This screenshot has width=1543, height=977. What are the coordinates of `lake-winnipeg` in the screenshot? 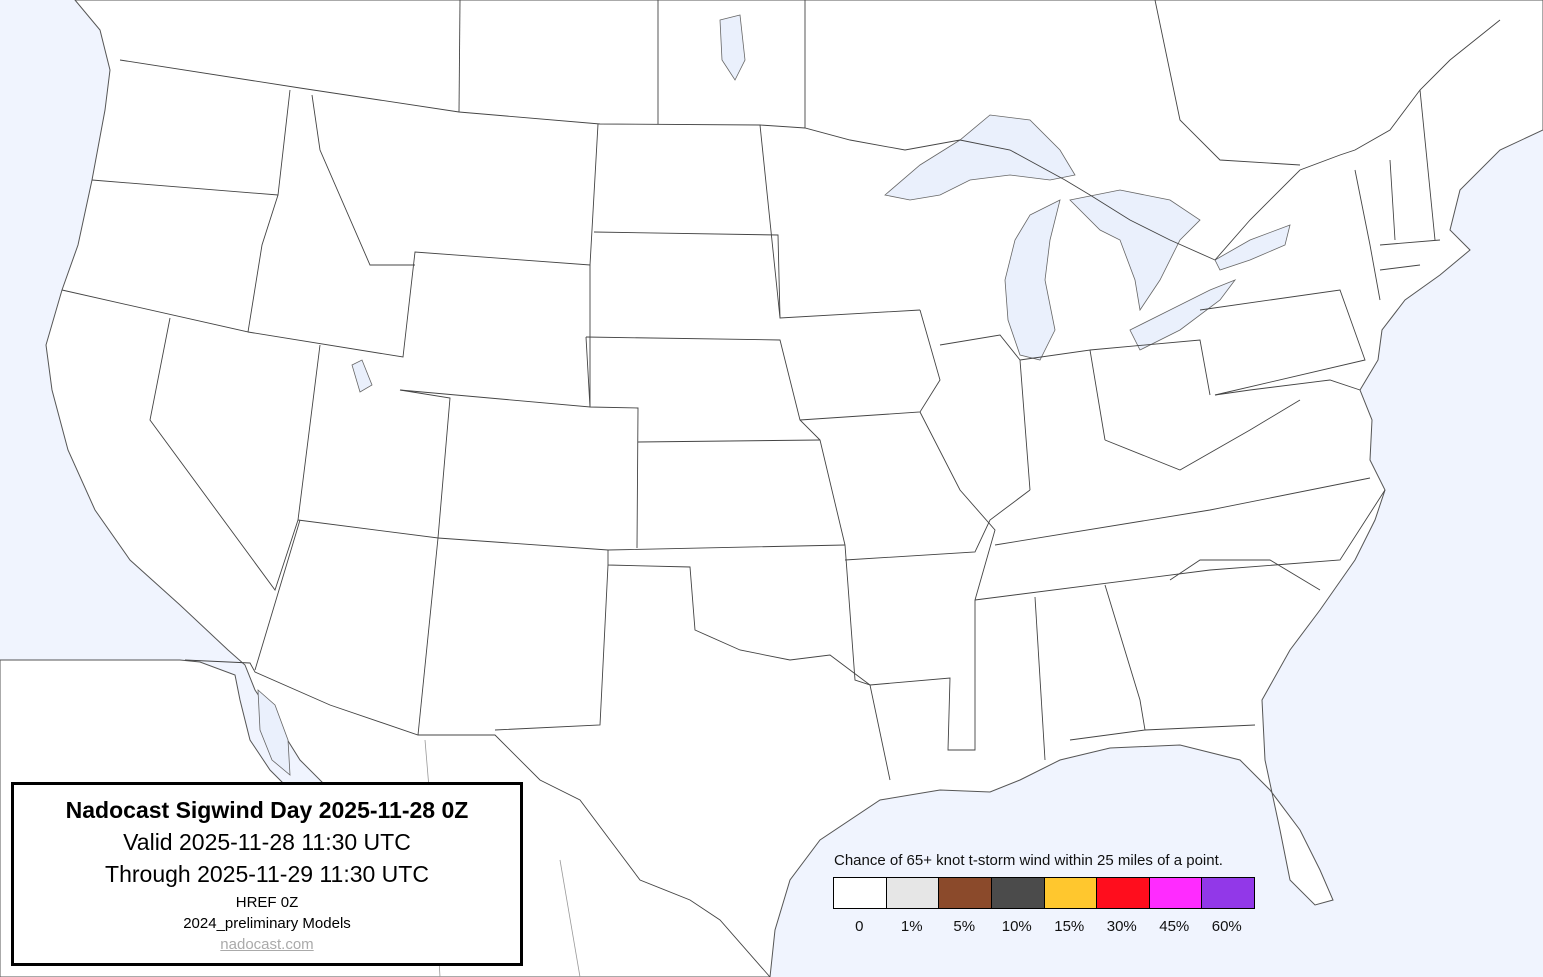 It's located at (732, 47).